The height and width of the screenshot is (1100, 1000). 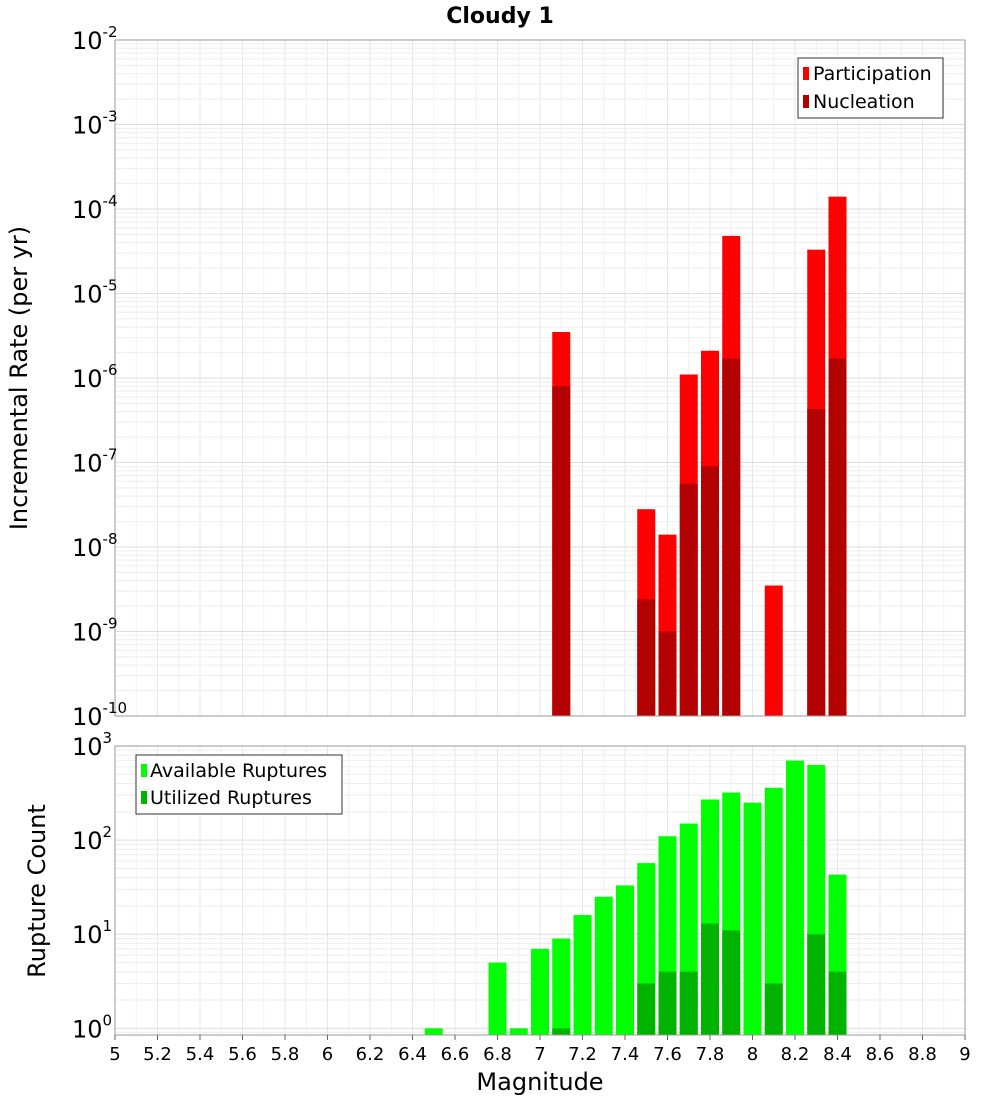 I want to click on x-tick-label: 7.2, so click(x=582, y=1054).